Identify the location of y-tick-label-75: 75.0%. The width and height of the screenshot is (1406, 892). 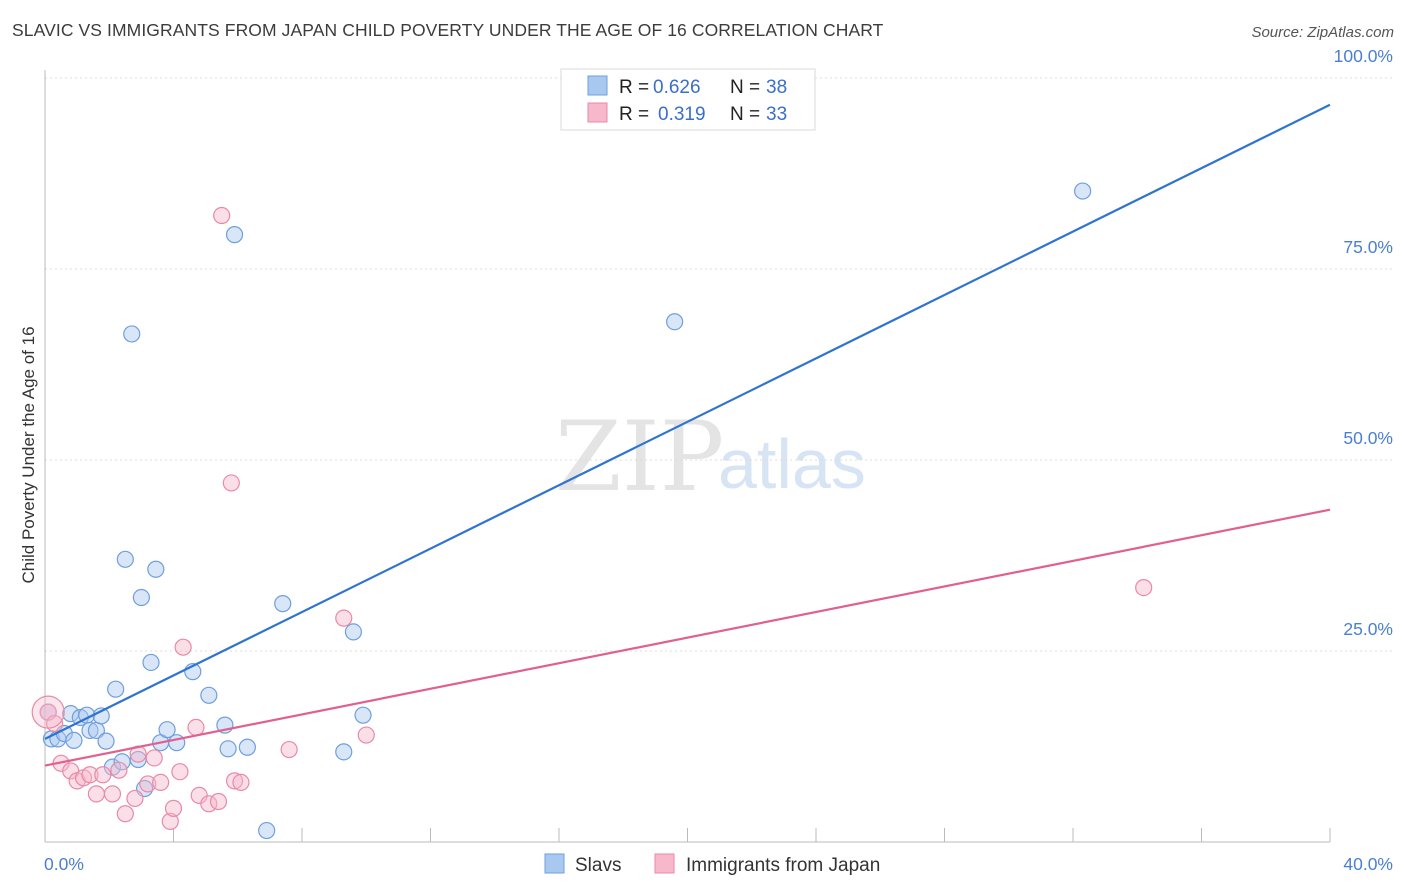
(1368, 247).